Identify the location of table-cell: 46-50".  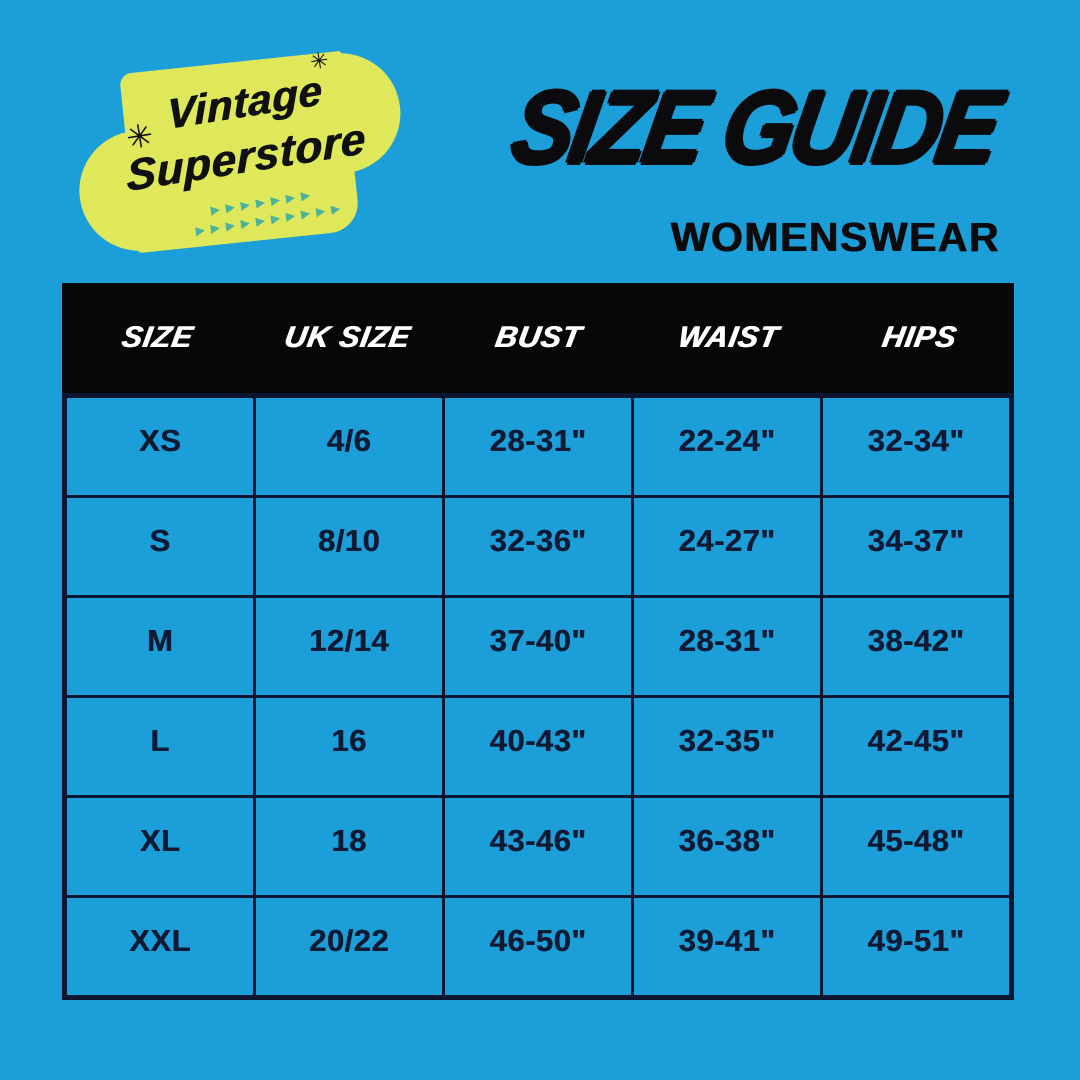
(538, 946).